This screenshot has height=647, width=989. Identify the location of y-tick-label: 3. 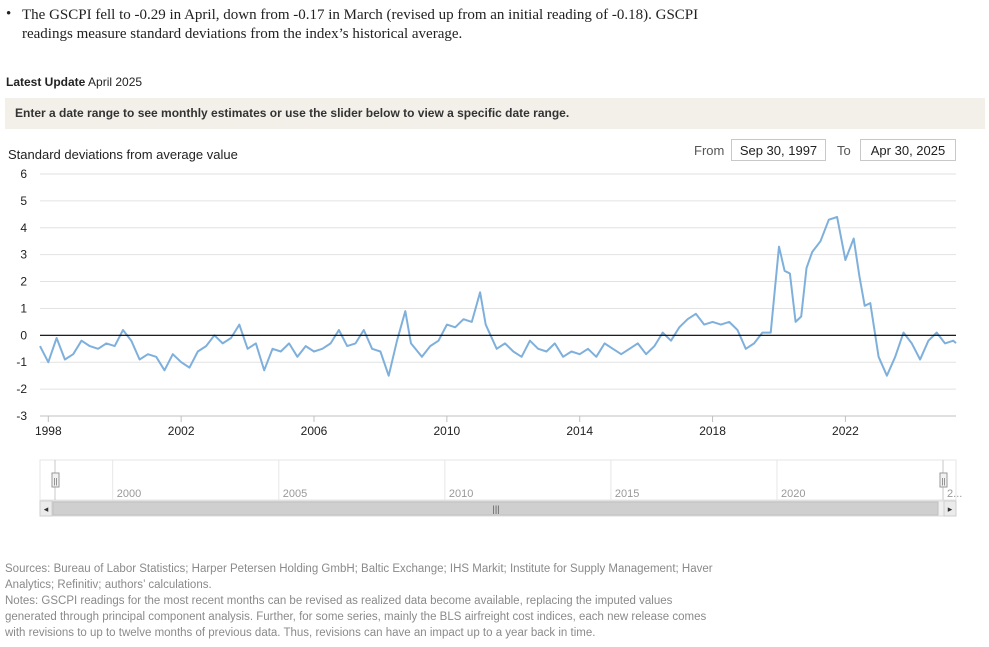
(23, 255).